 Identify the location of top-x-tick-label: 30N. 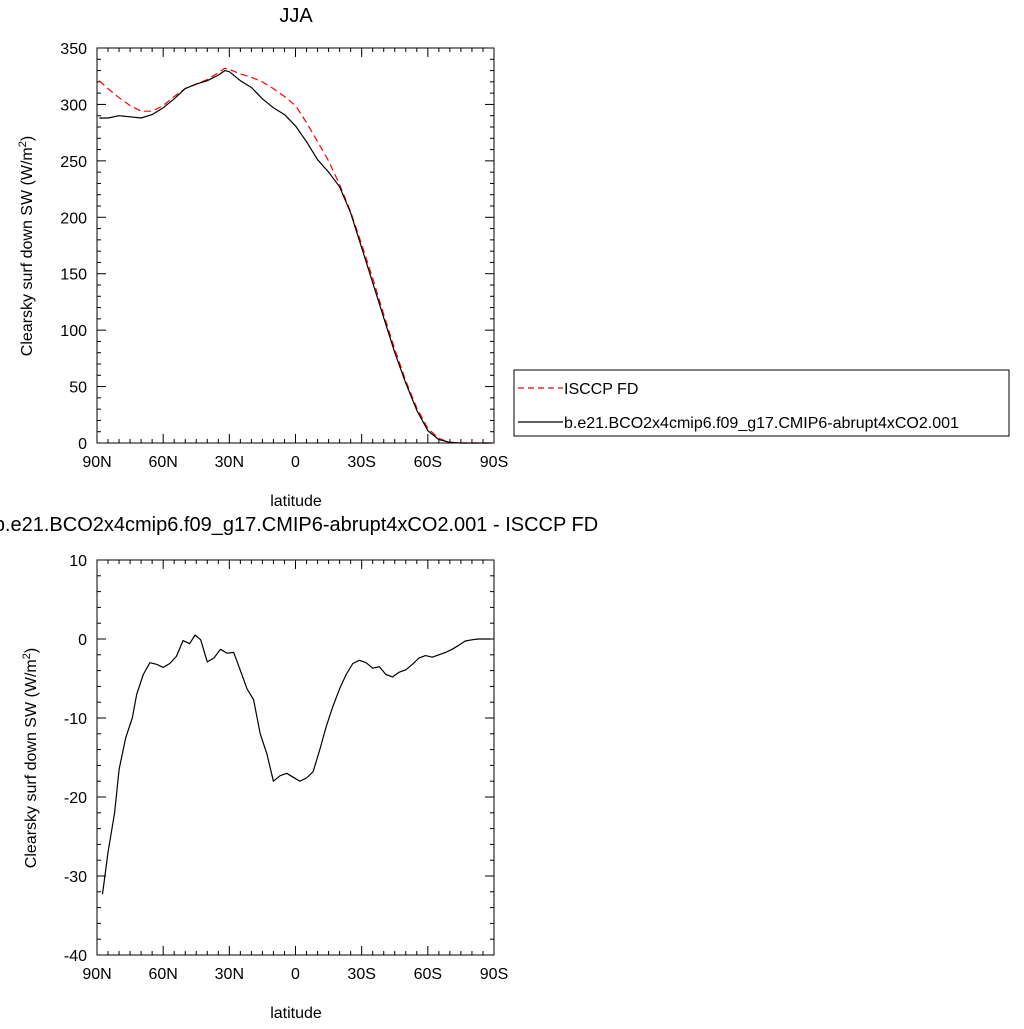
(229, 462).